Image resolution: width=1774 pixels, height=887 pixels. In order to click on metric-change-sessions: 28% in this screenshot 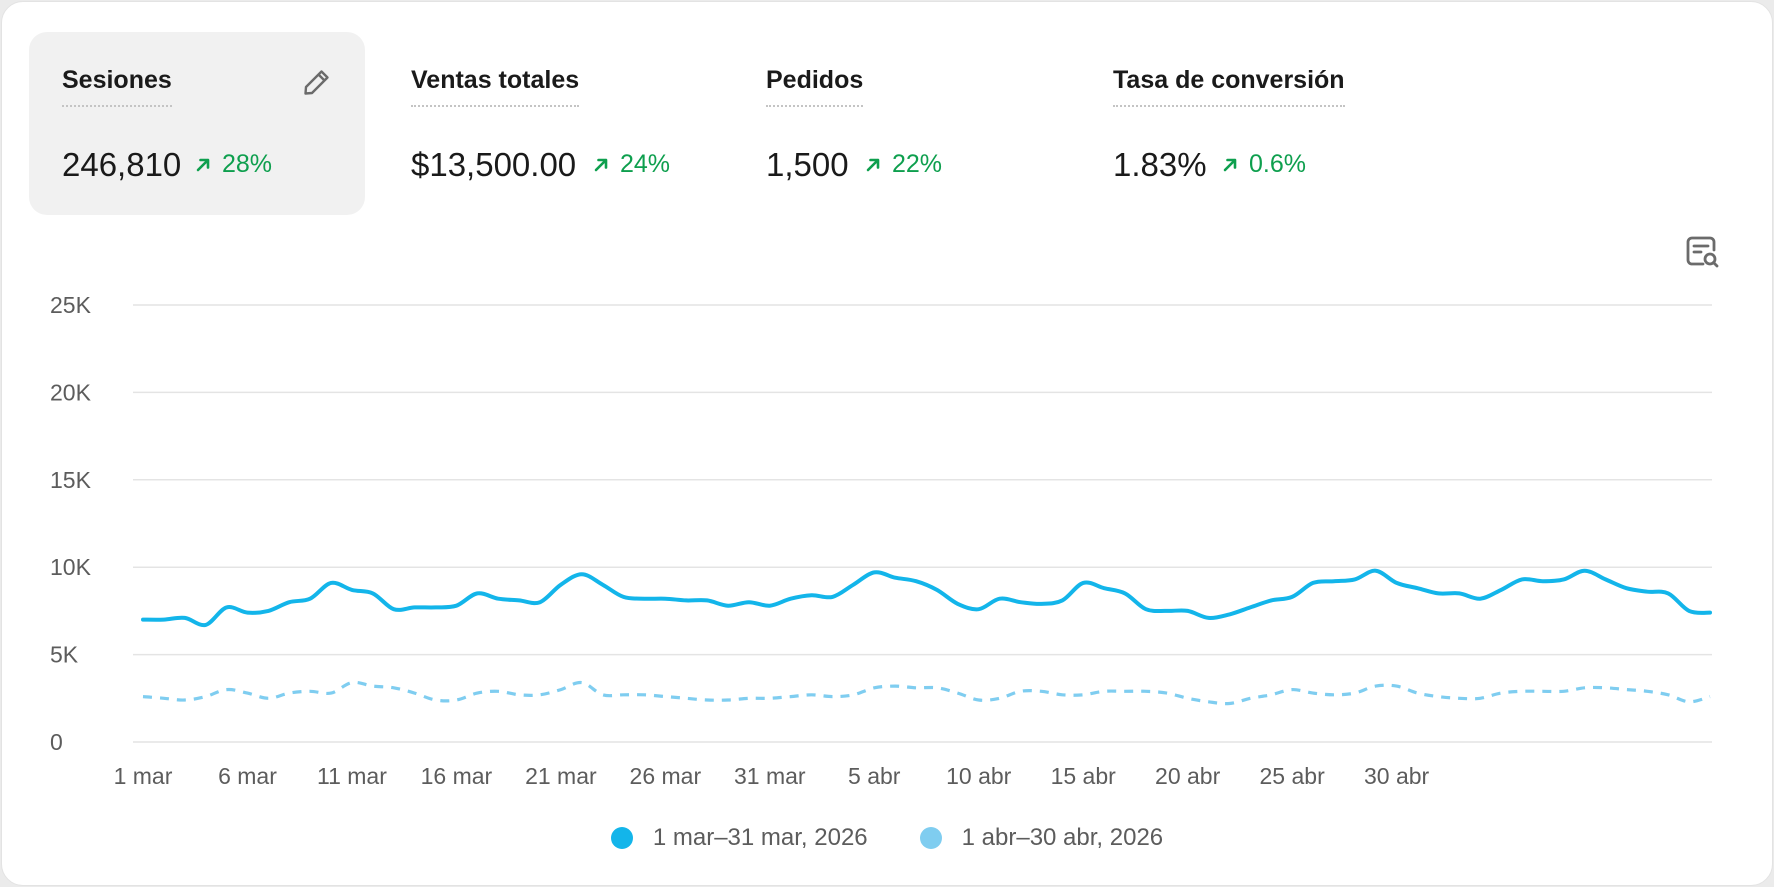, I will do `click(233, 164)`.